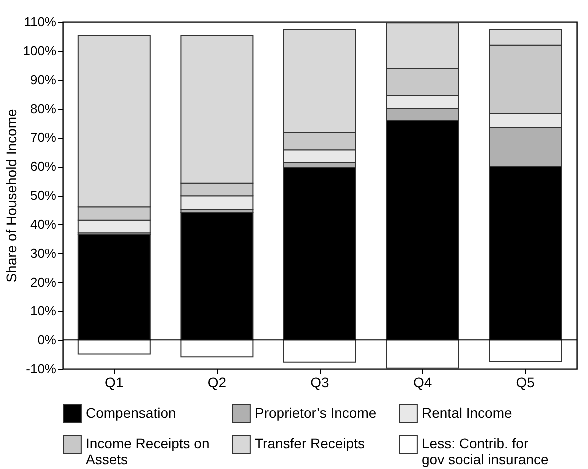  What do you see at coordinates (131, 412) in the screenshot?
I see `legend-label: Compensation` at bounding box center [131, 412].